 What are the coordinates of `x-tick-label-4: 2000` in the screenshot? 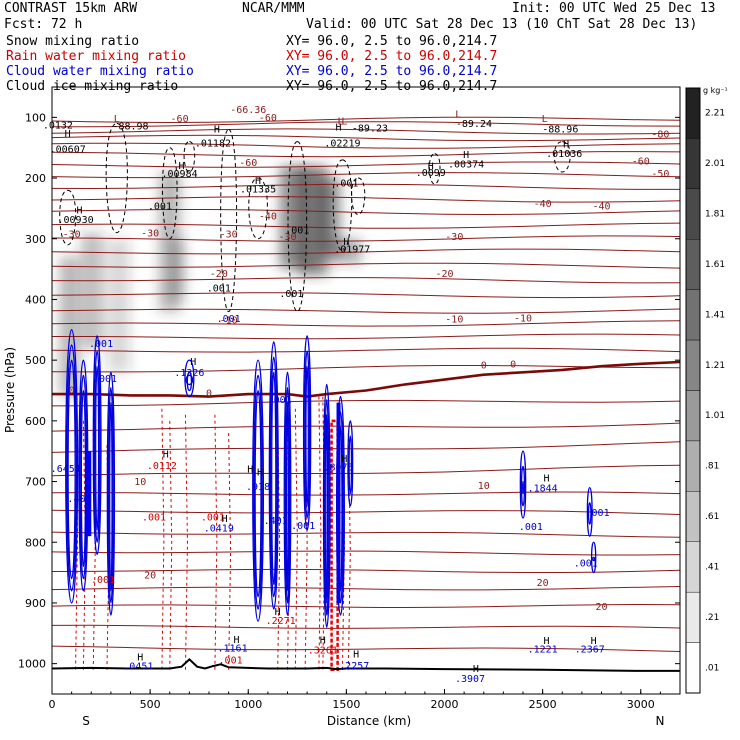 It's located at (445, 704).